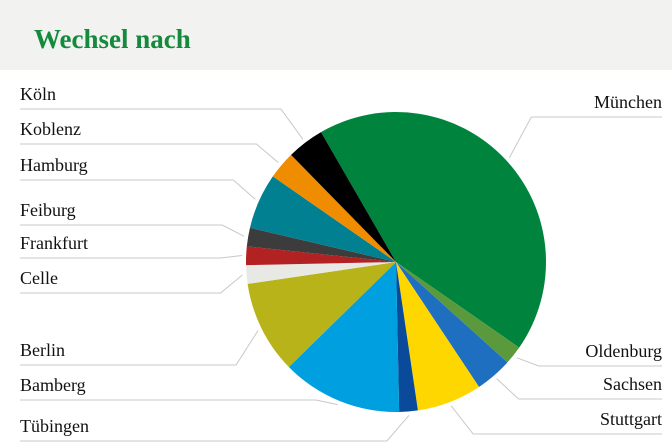 The height and width of the screenshot is (446, 672). Describe the element at coordinates (39, 278) in the screenshot. I see `slice-label: Celle` at that location.